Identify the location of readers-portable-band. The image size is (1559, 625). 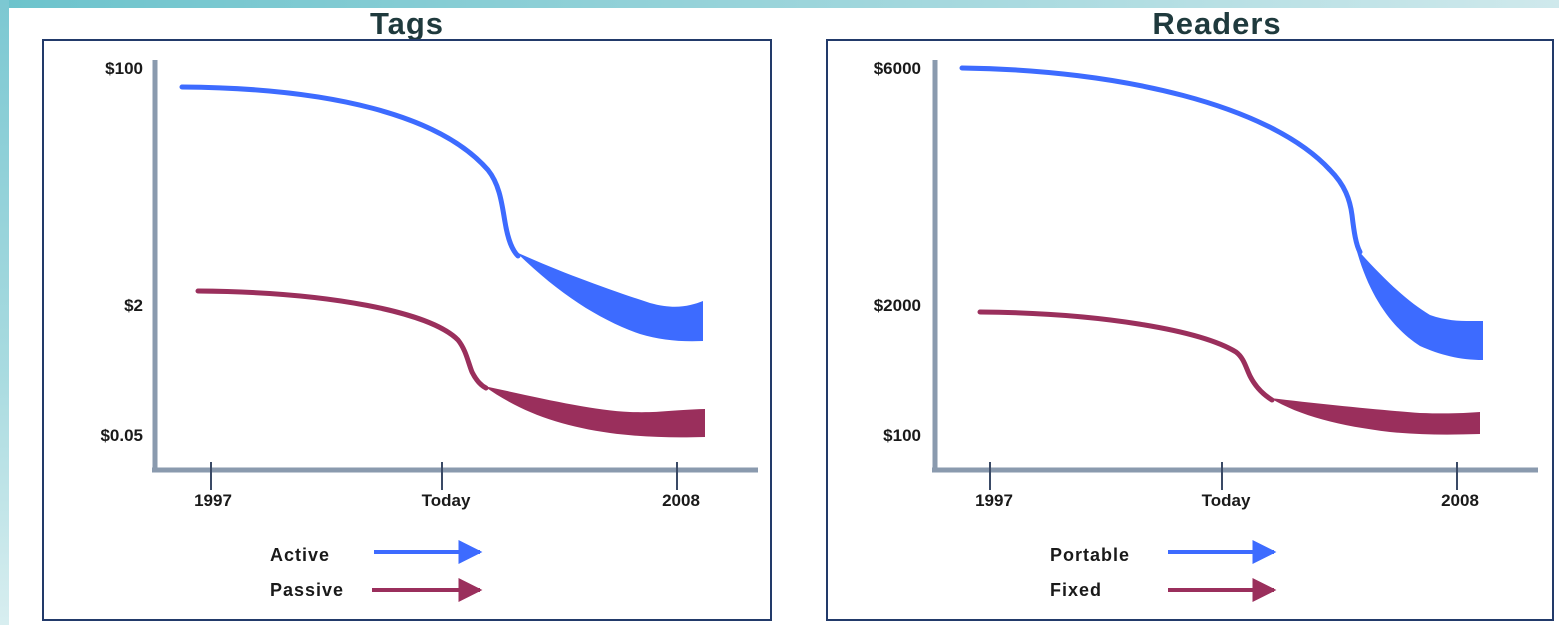
(1419, 304).